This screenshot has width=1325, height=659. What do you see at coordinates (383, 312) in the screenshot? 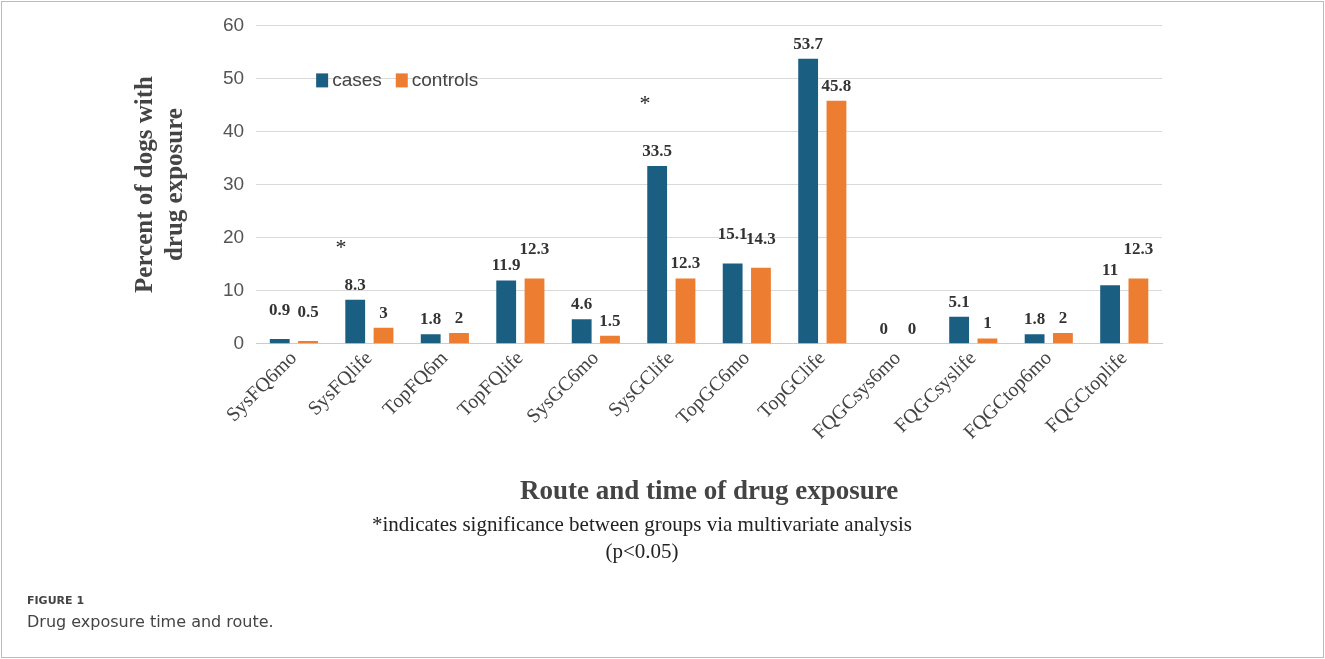
I see `data-label: 3` at bounding box center [383, 312].